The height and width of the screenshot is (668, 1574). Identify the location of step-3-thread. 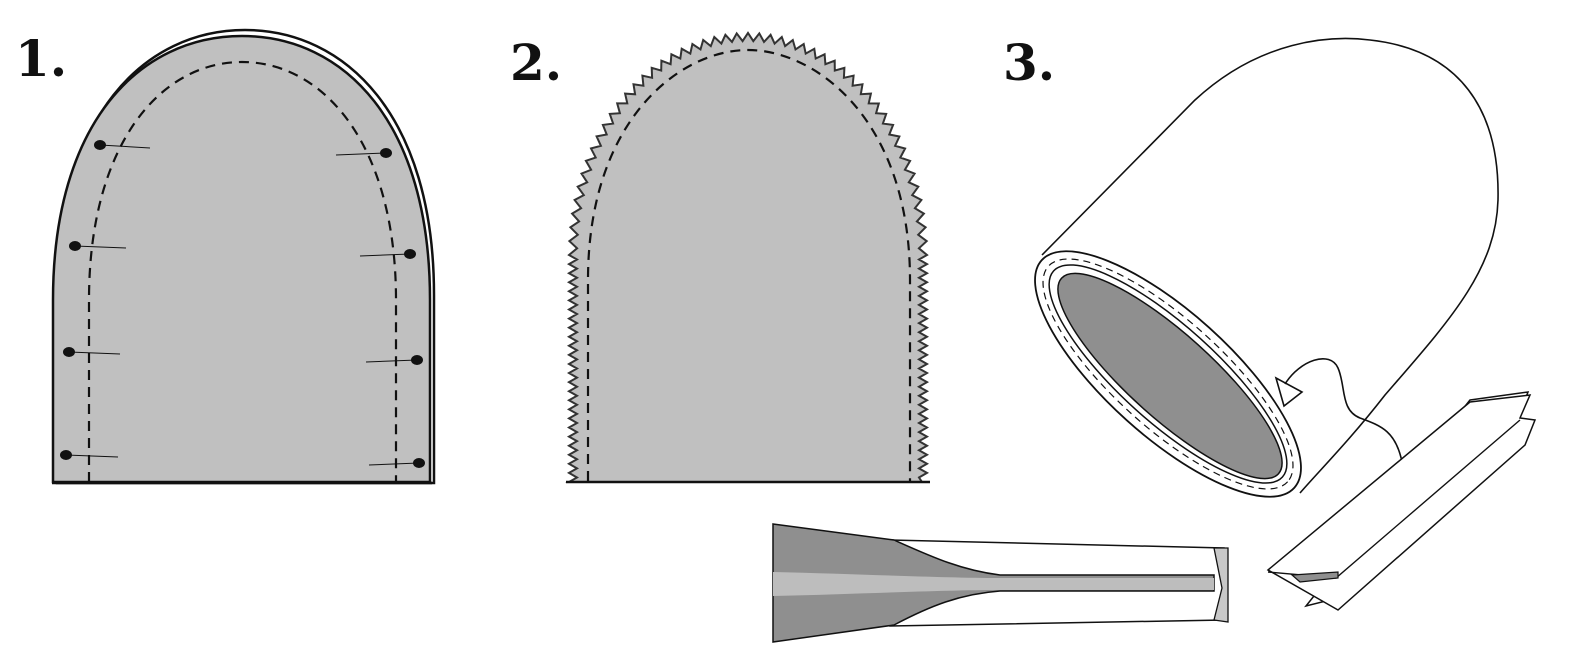
(1343, 410).